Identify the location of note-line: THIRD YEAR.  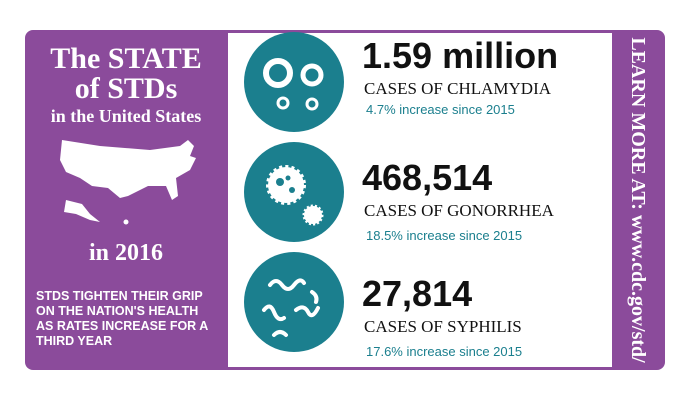
(74, 341).